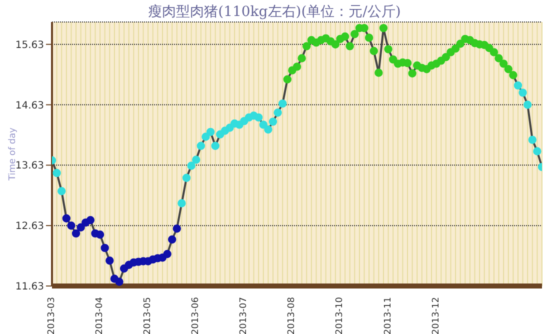  I want to click on x-tick-label: 2013-12, so click(436, 315).